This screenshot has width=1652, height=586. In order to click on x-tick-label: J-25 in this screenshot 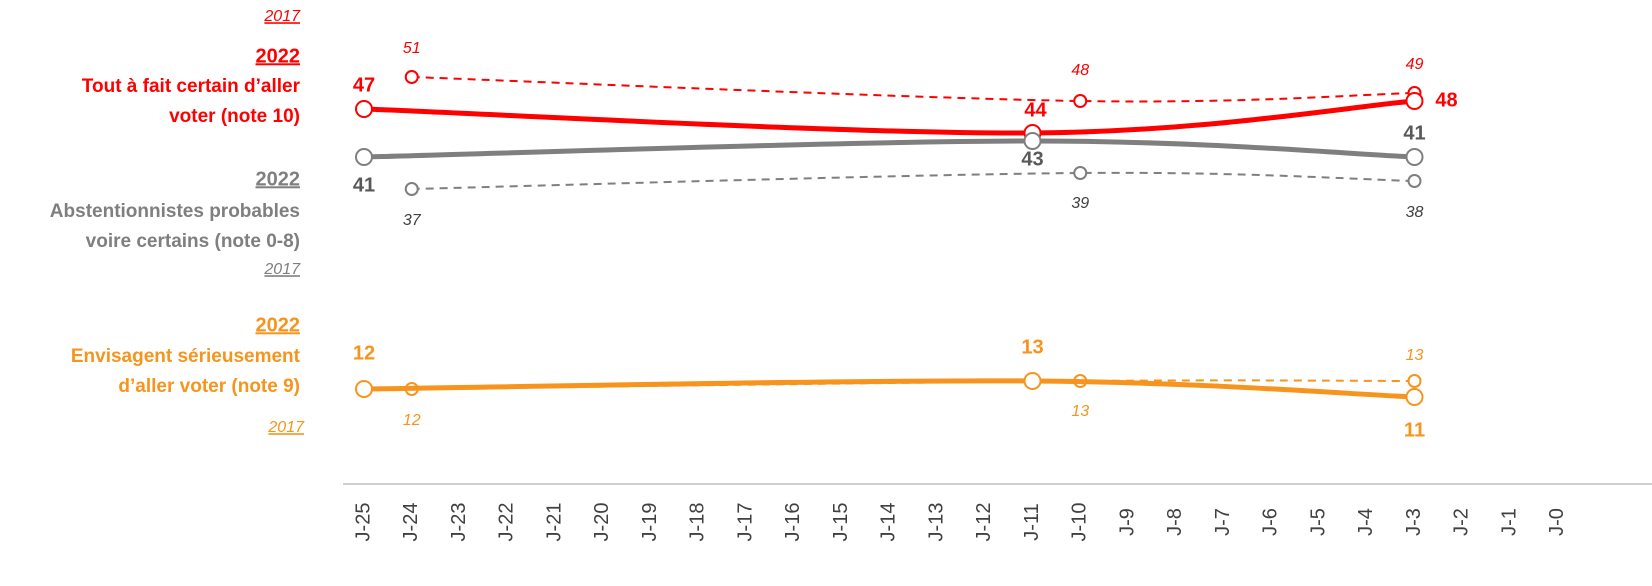, I will do `click(363, 522)`.